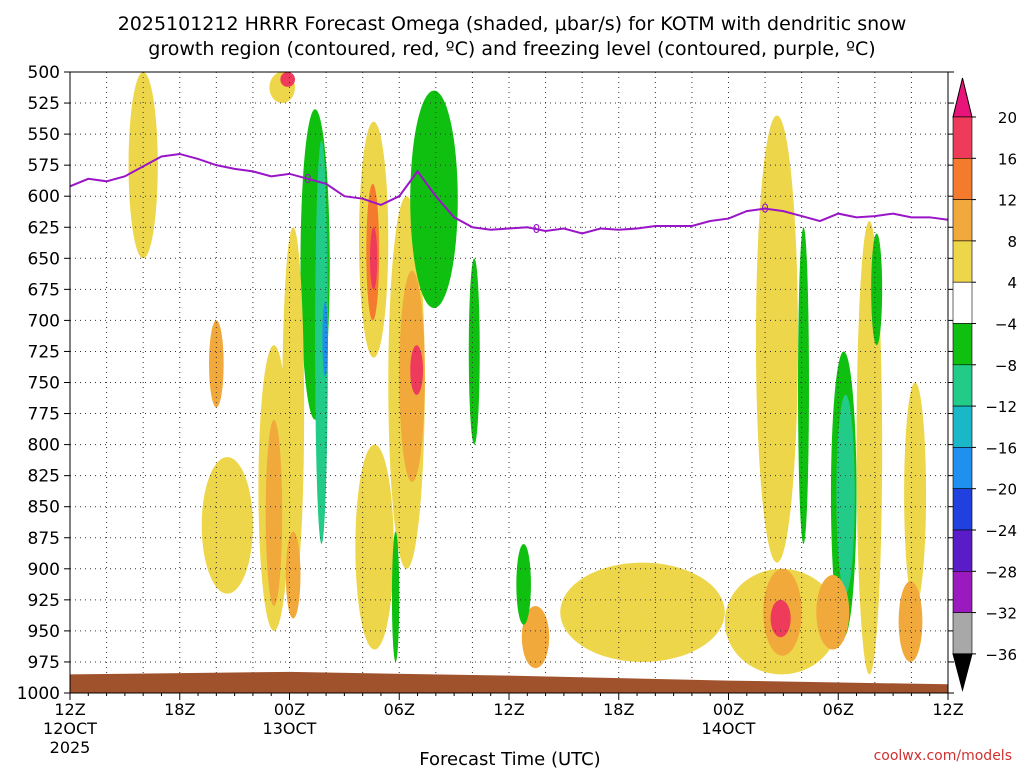 Image resolution: width=1024 pixels, height=768 pixels. Describe the element at coordinates (44, 632) in the screenshot. I see `y-tick-label: 950` at that location.